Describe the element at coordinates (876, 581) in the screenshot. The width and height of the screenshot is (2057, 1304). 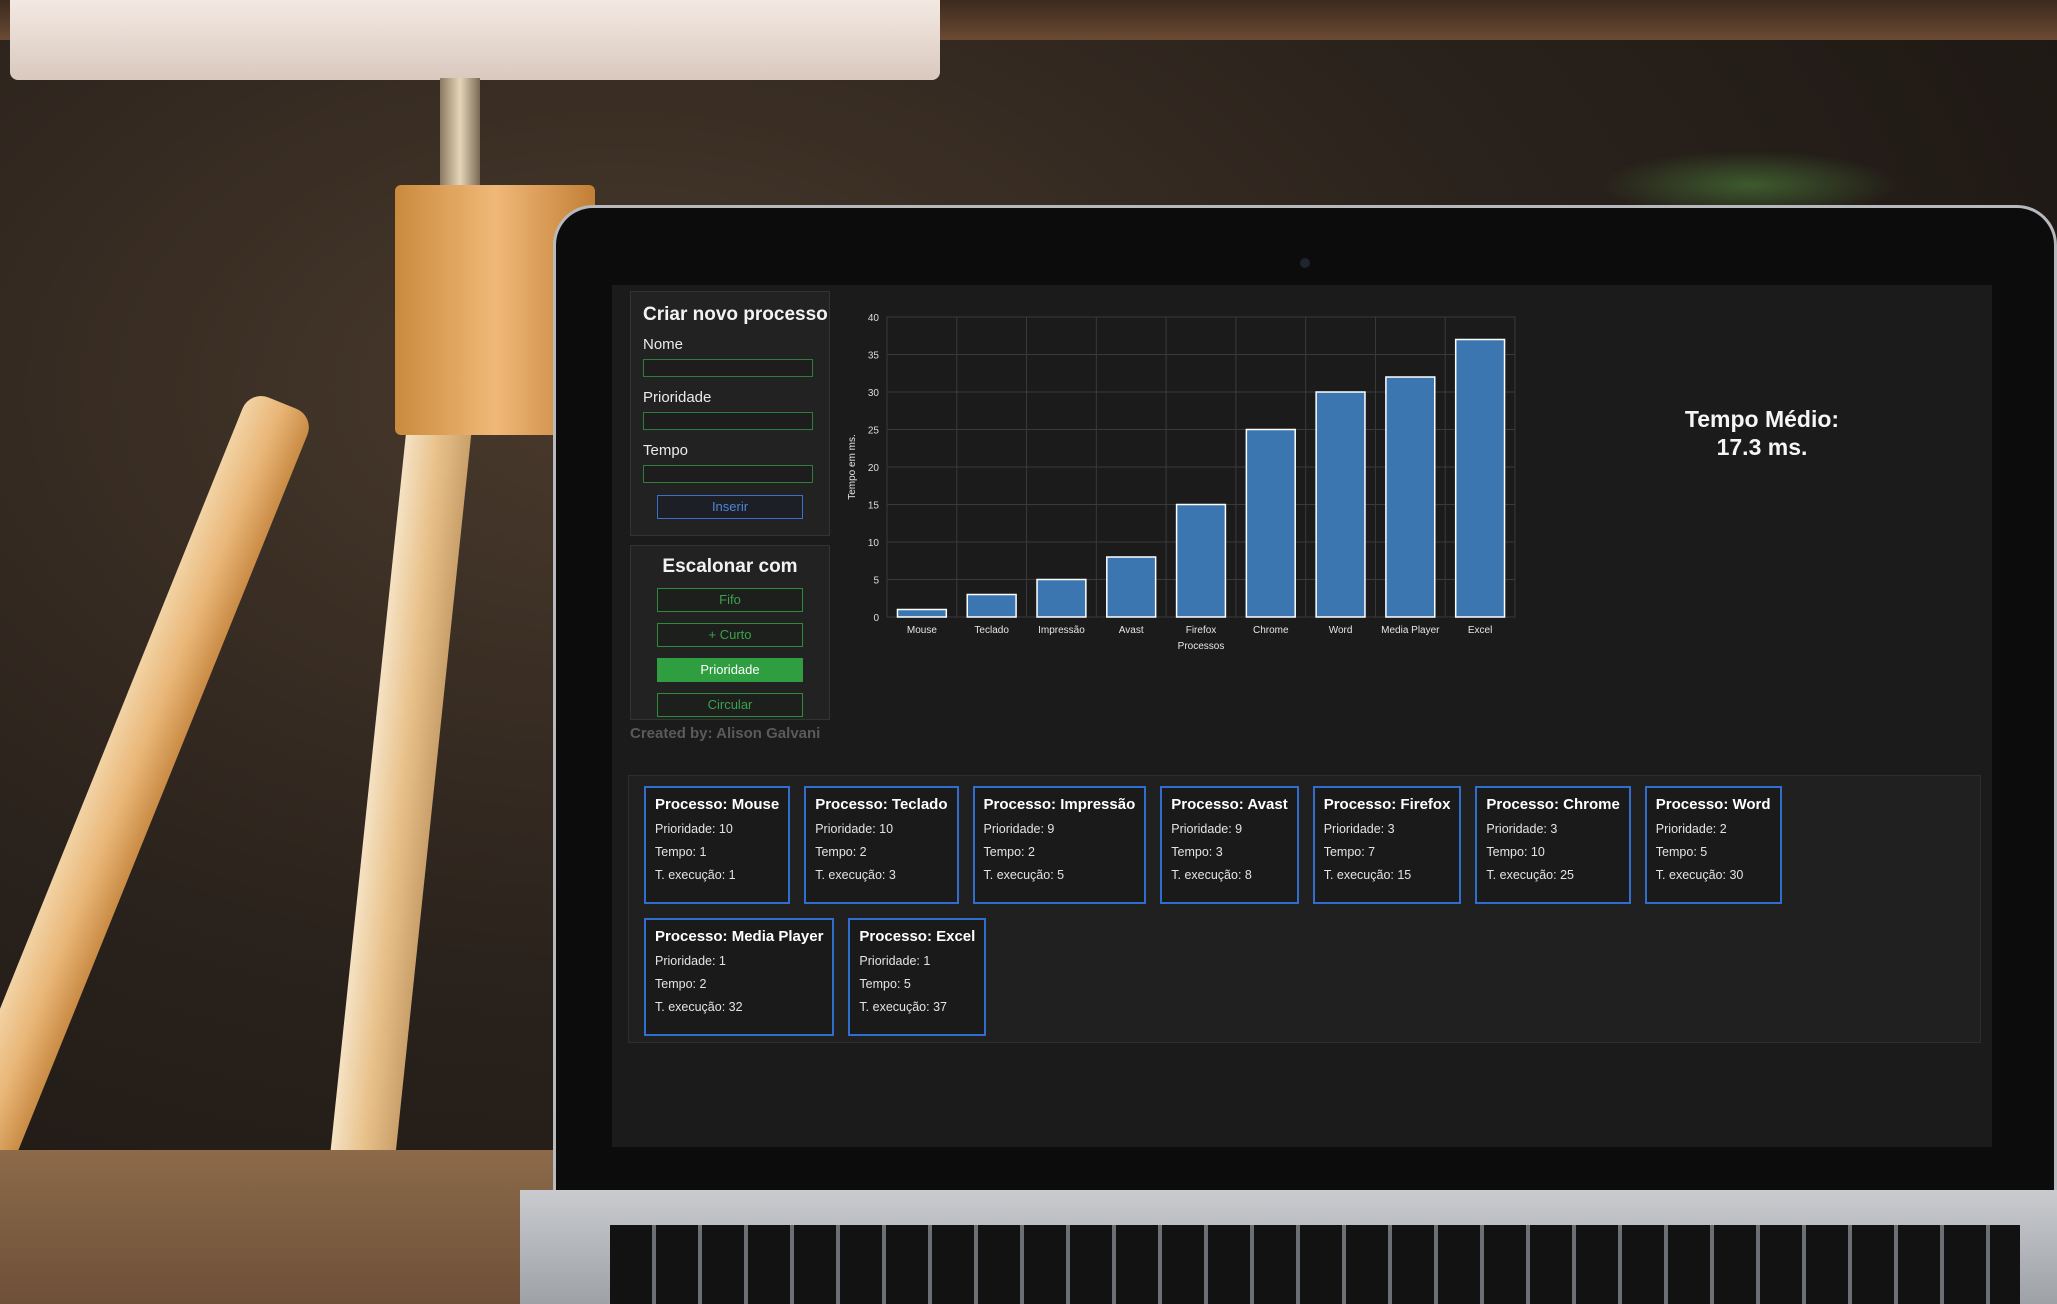
I see `y-tick-label: 5` at that location.